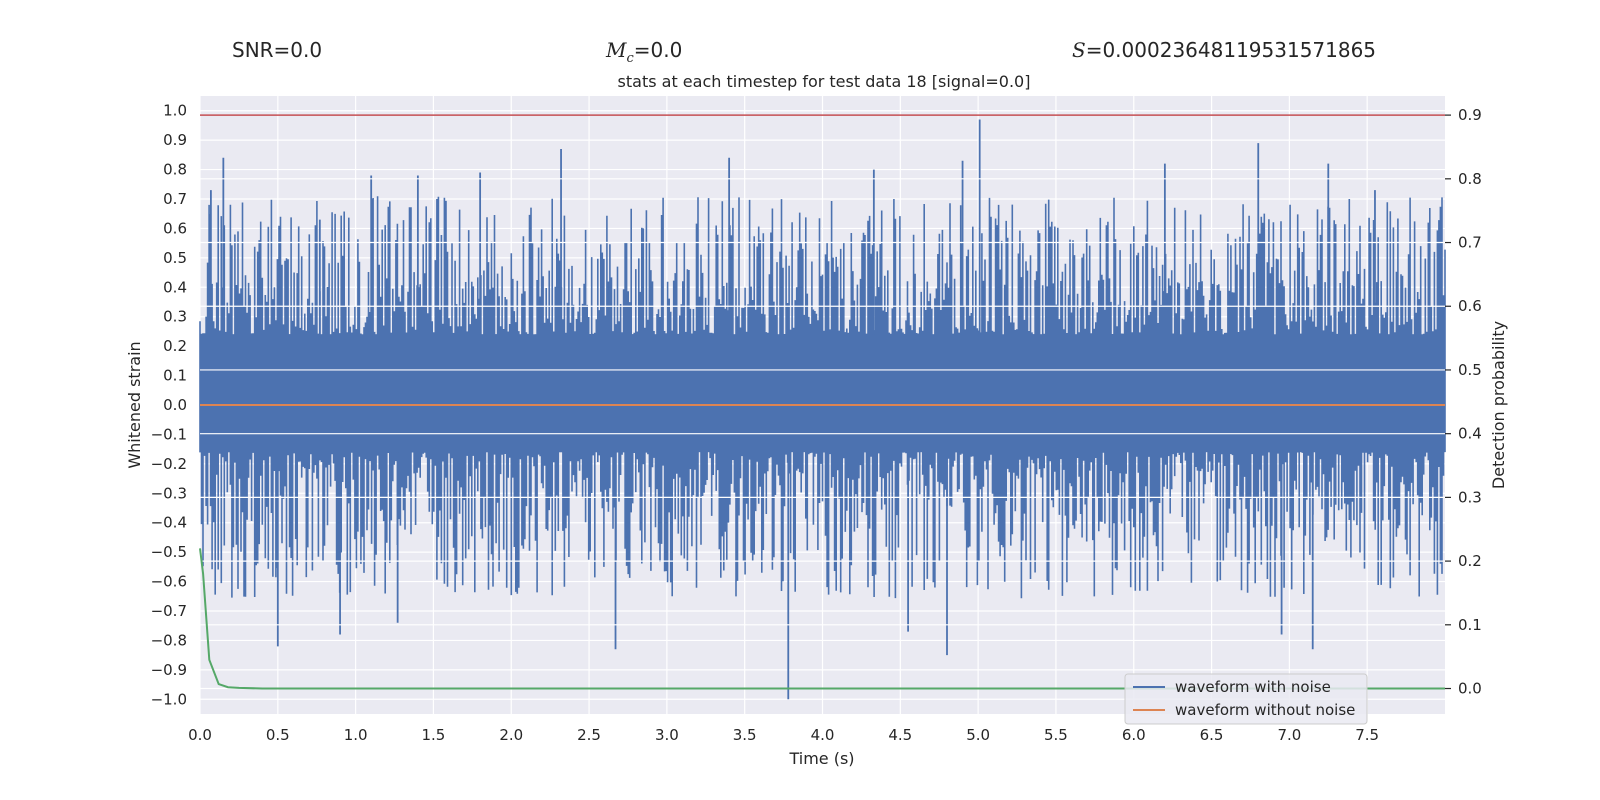 This screenshot has width=1600, height=800. I want to click on x-tick-label: 0.0, so click(200, 735).